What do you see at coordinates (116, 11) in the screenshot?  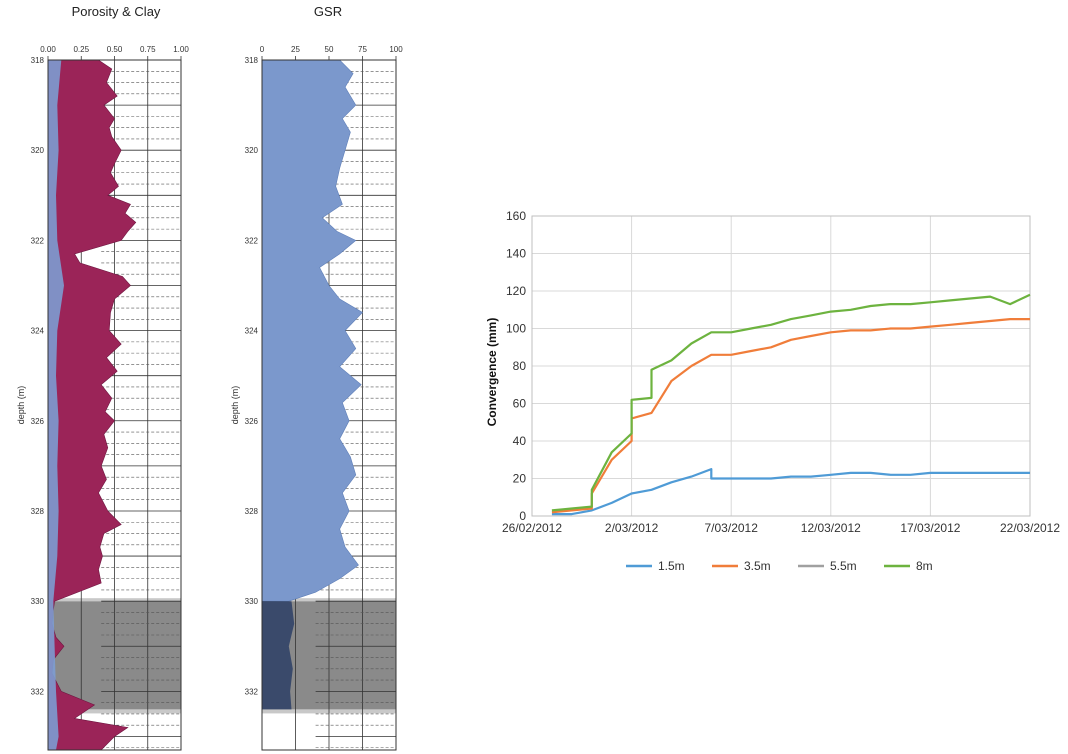 I see `porosity-clay-title: Porosity & Clay` at bounding box center [116, 11].